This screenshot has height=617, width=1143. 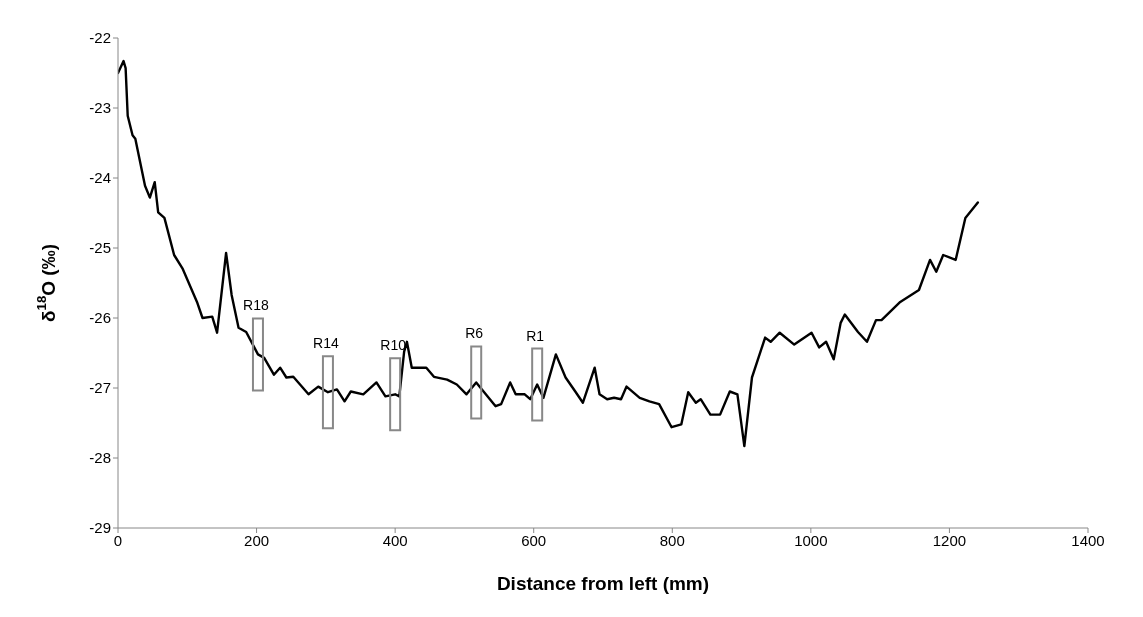 What do you see at coordinates (256, 305) in the screenshot?
I see `annotation: R18` at bounding box center [256, 305].